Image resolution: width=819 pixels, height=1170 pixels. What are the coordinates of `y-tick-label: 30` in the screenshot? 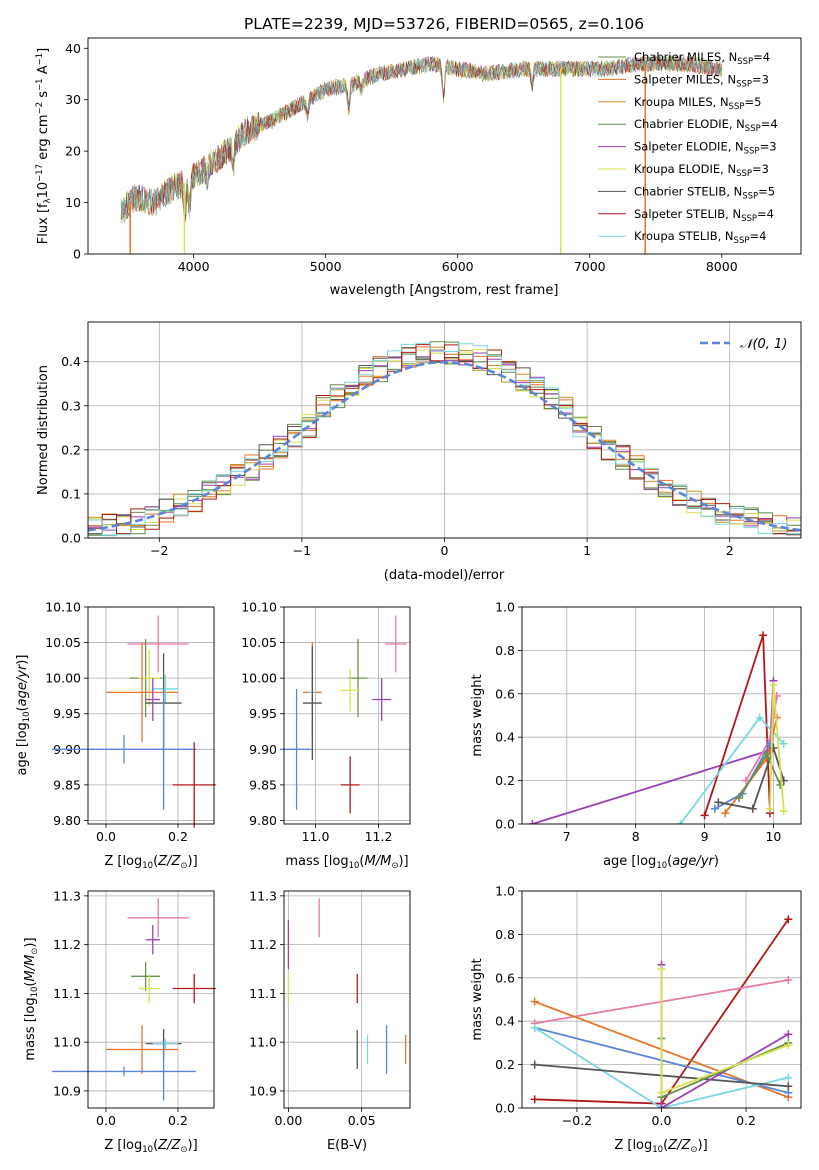 It's located at (73, 99).